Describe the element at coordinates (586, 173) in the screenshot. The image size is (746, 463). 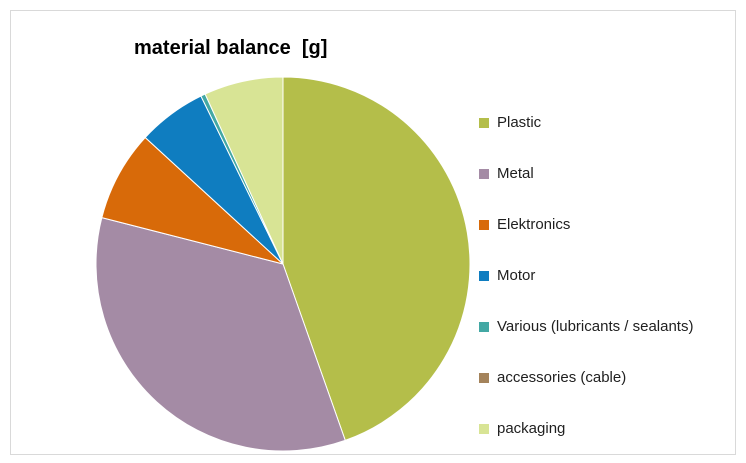
I see `legend-item-metal: Metal` at that location.